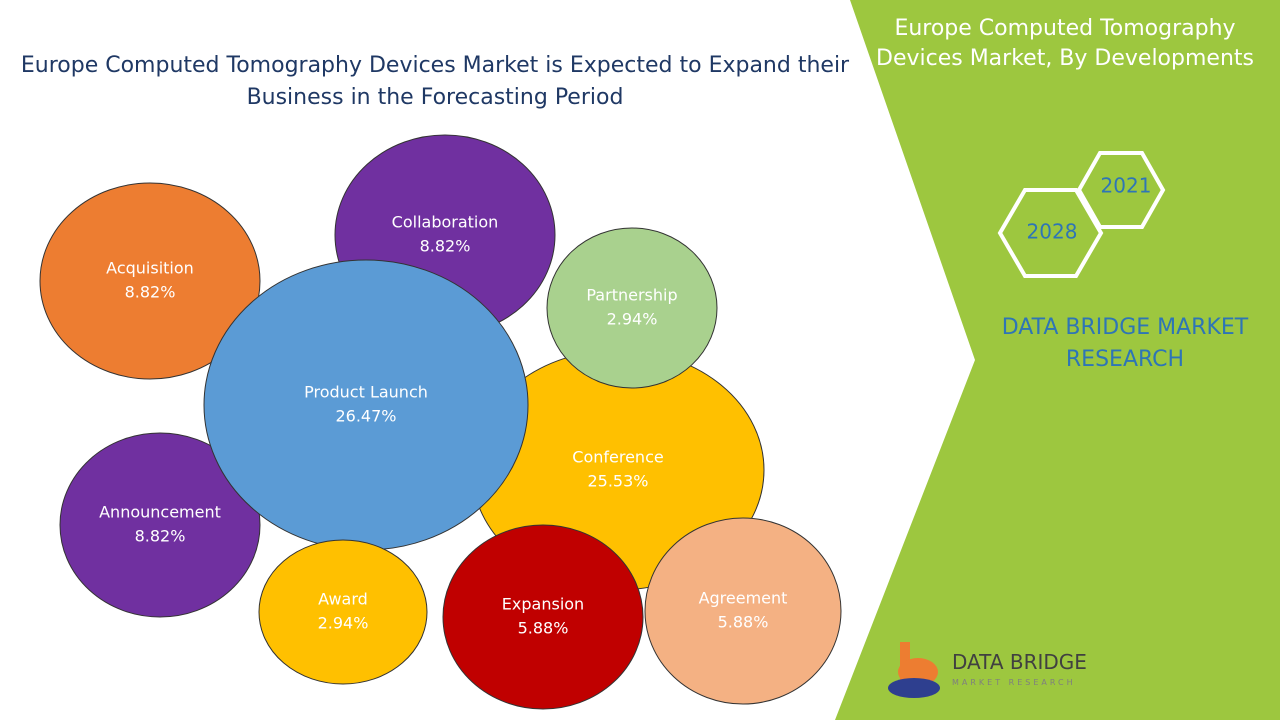 Image resolution: width=1280 pixels, height=720 pixels. I want to click on bubble-category: Acquisition, so click(150, 268).